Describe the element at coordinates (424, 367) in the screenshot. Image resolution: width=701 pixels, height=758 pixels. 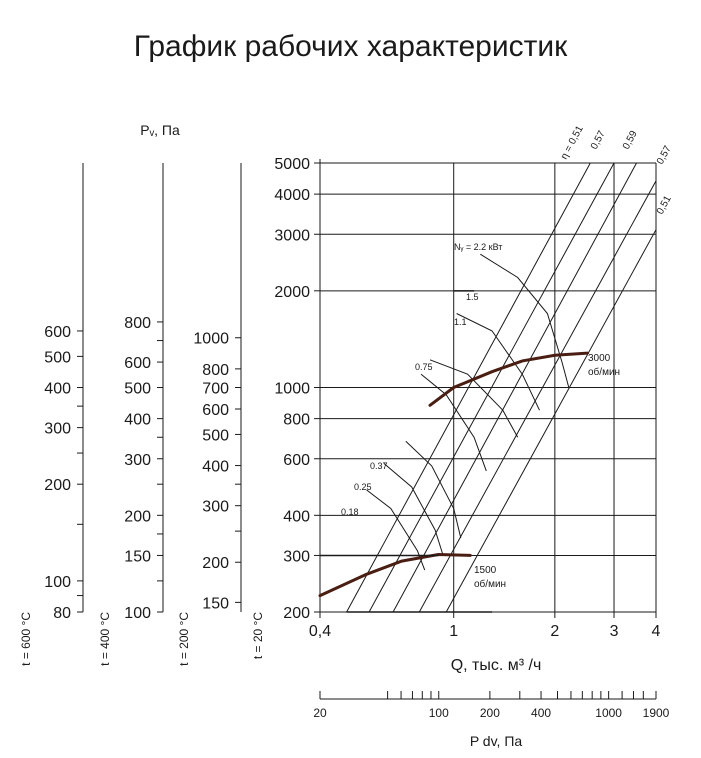
I see `power-label: 0.75` at that location.